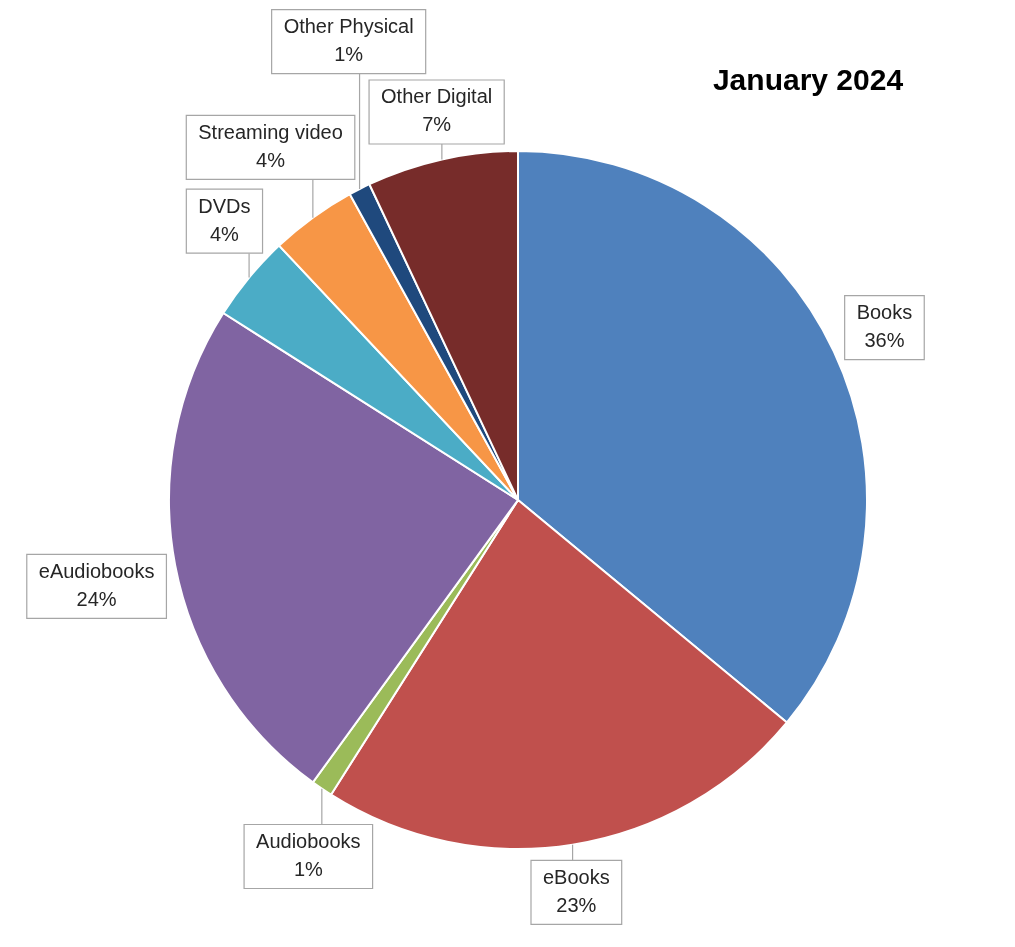 This screenshot has width=1015, height=947. What do you see at coordinates (224, 205) in the screenshot?
I see `slice-label: DVDs` at bounding box center [224, 205].